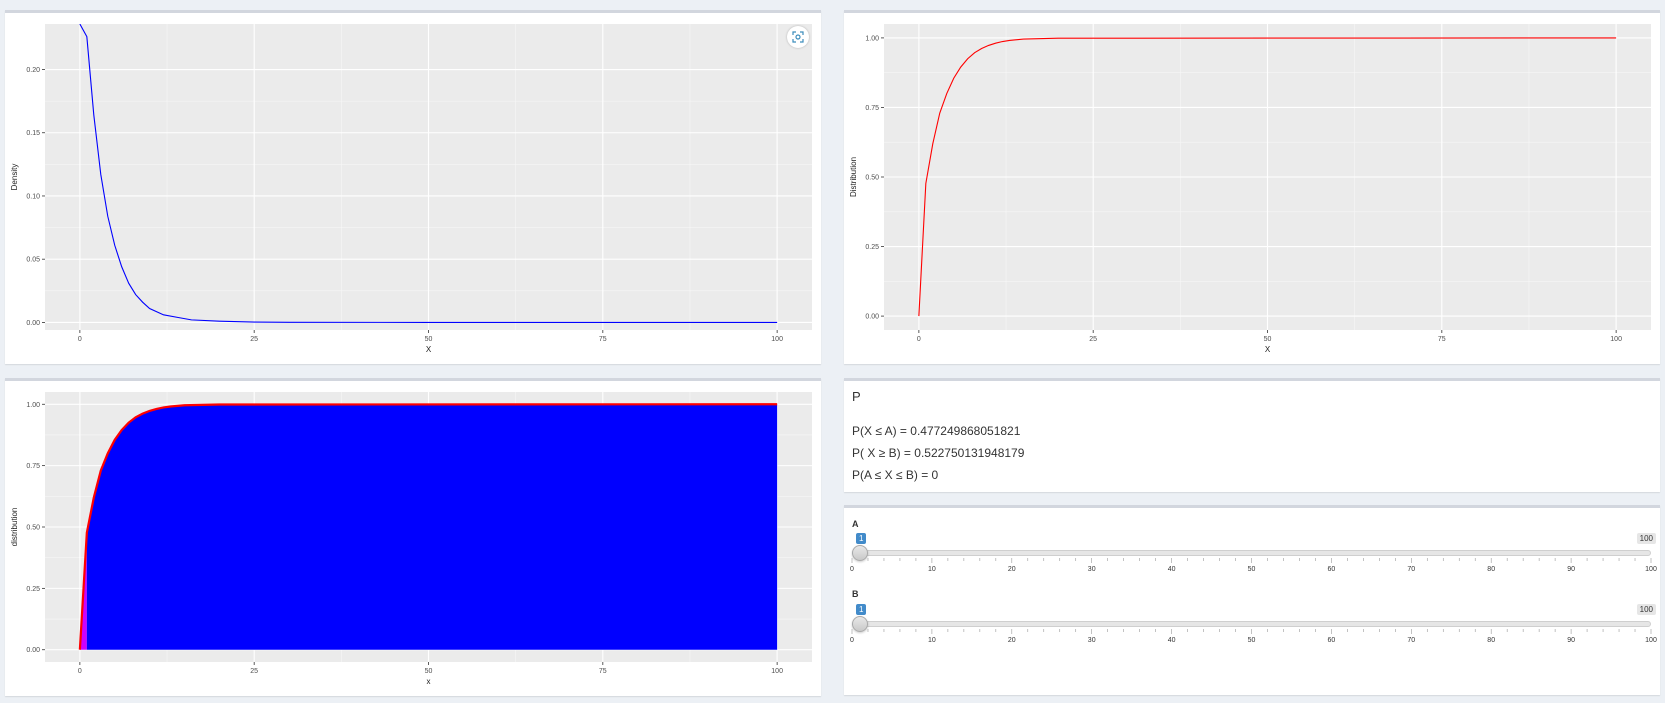 The width and height of the screenshot is (1665, 703). I want to click on shaded-series-line, so click(428, 526).